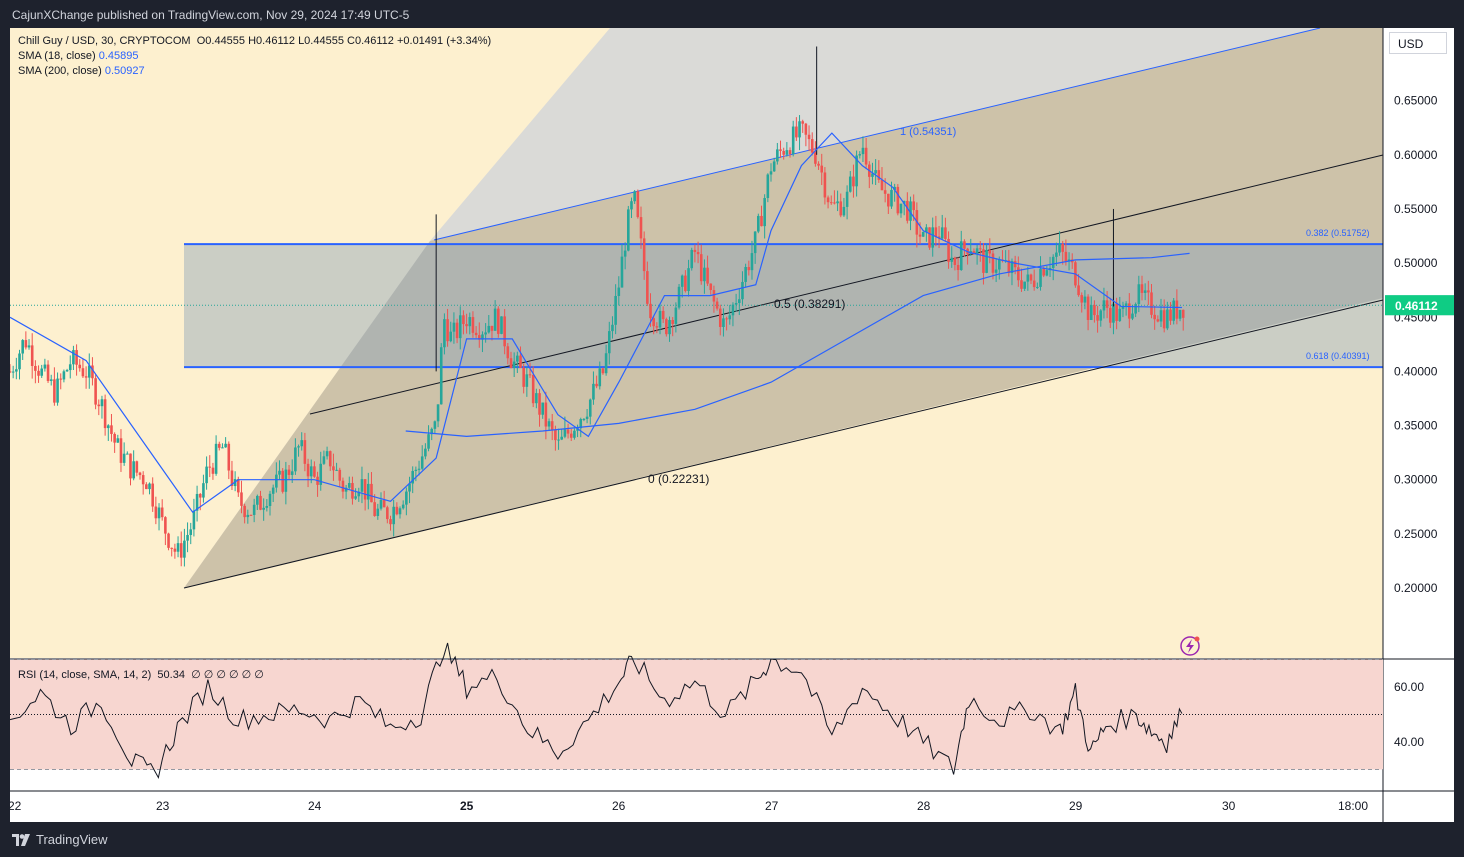  What do you see at coordinates (85, 675) in the screenshot?
I see `rsi-label: RSI (14, close, SMA, 14, 2)` at bounding box center [85, 675].